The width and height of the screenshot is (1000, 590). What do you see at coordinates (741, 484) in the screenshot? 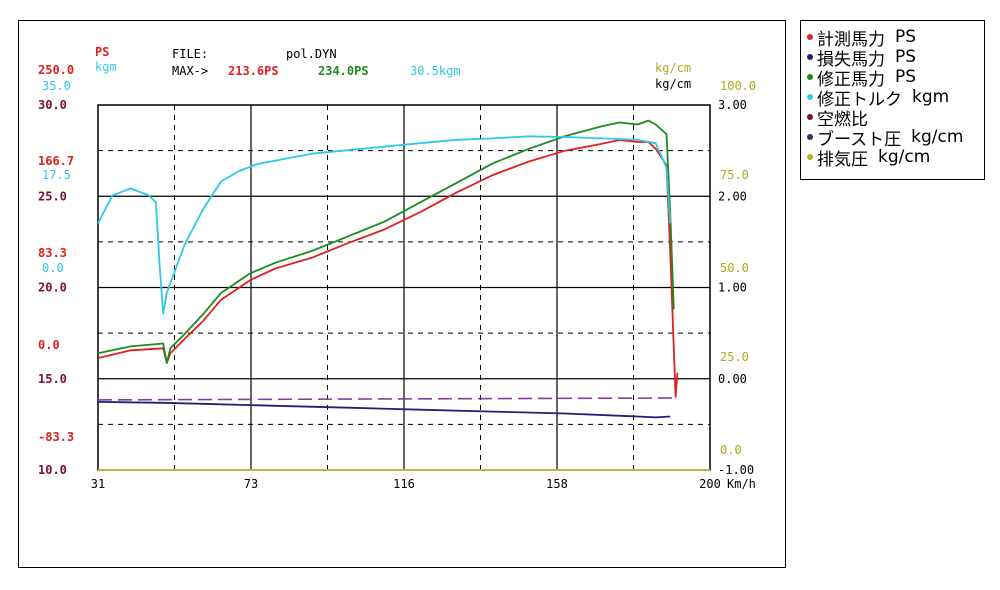
I see `x-axis-unit: Km/h` at bounding box center [741, 484].